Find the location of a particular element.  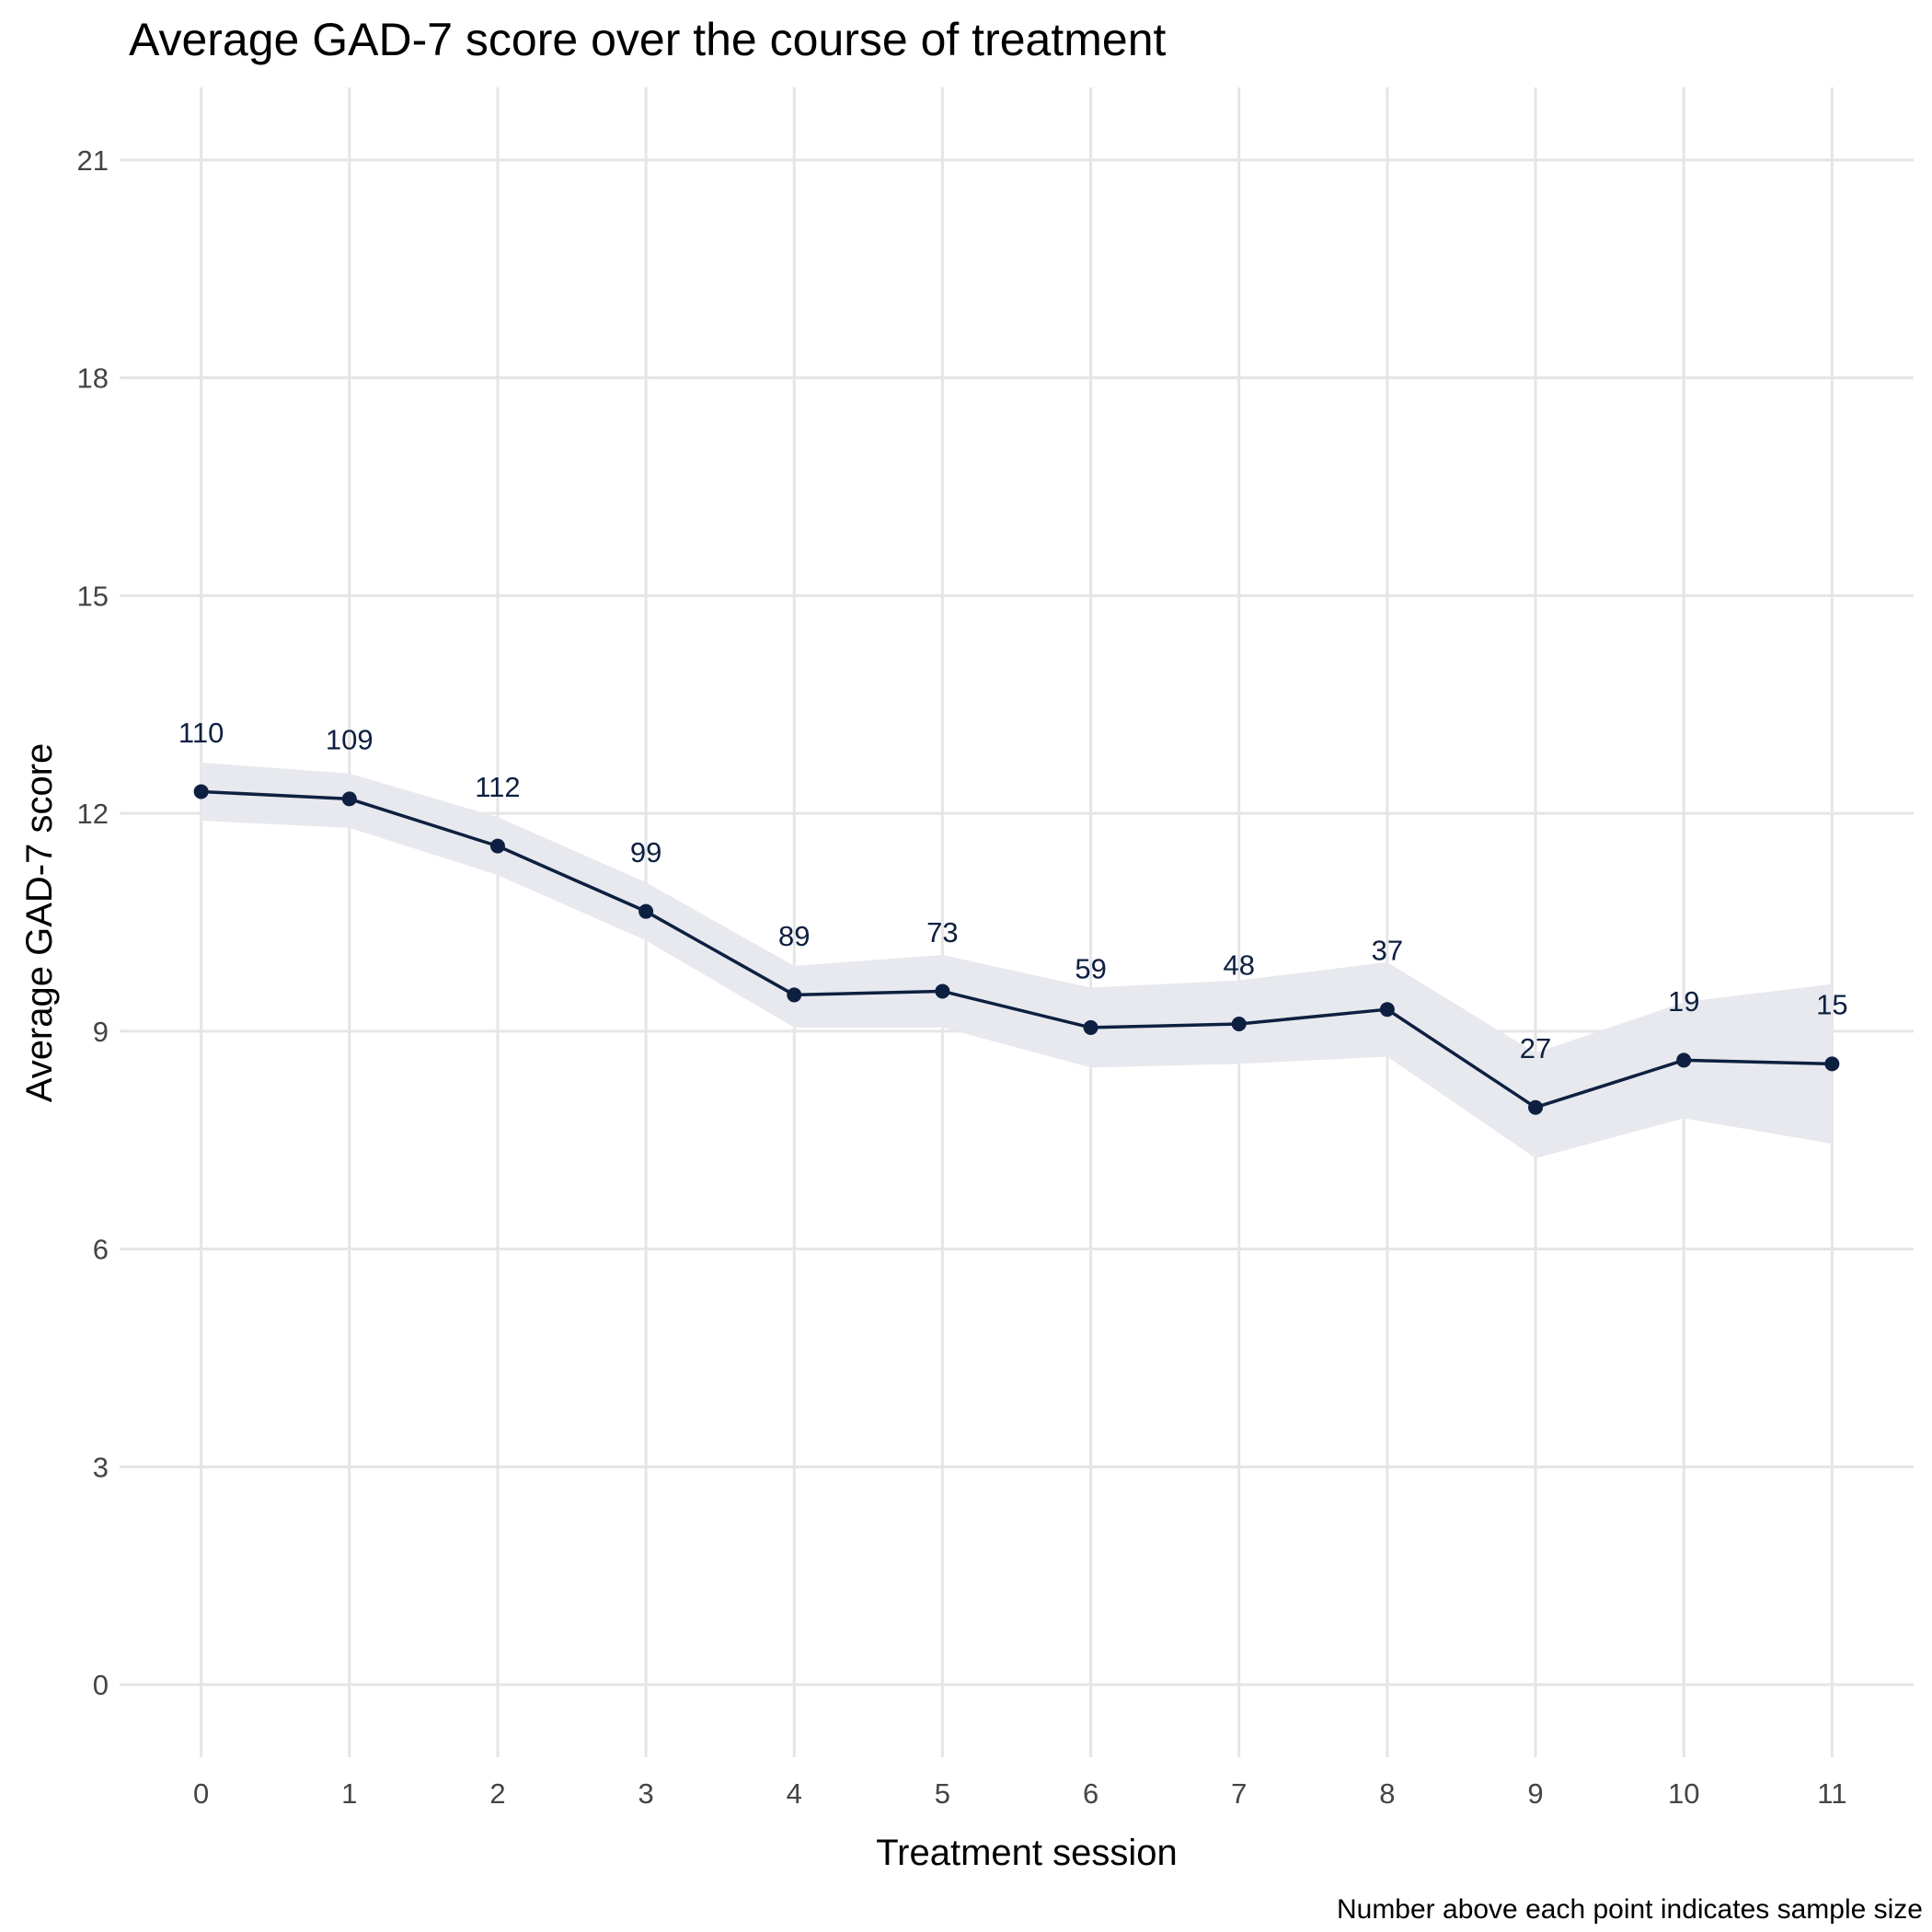

x-tick-10: 10 is located at coordinates (1683, 1793).